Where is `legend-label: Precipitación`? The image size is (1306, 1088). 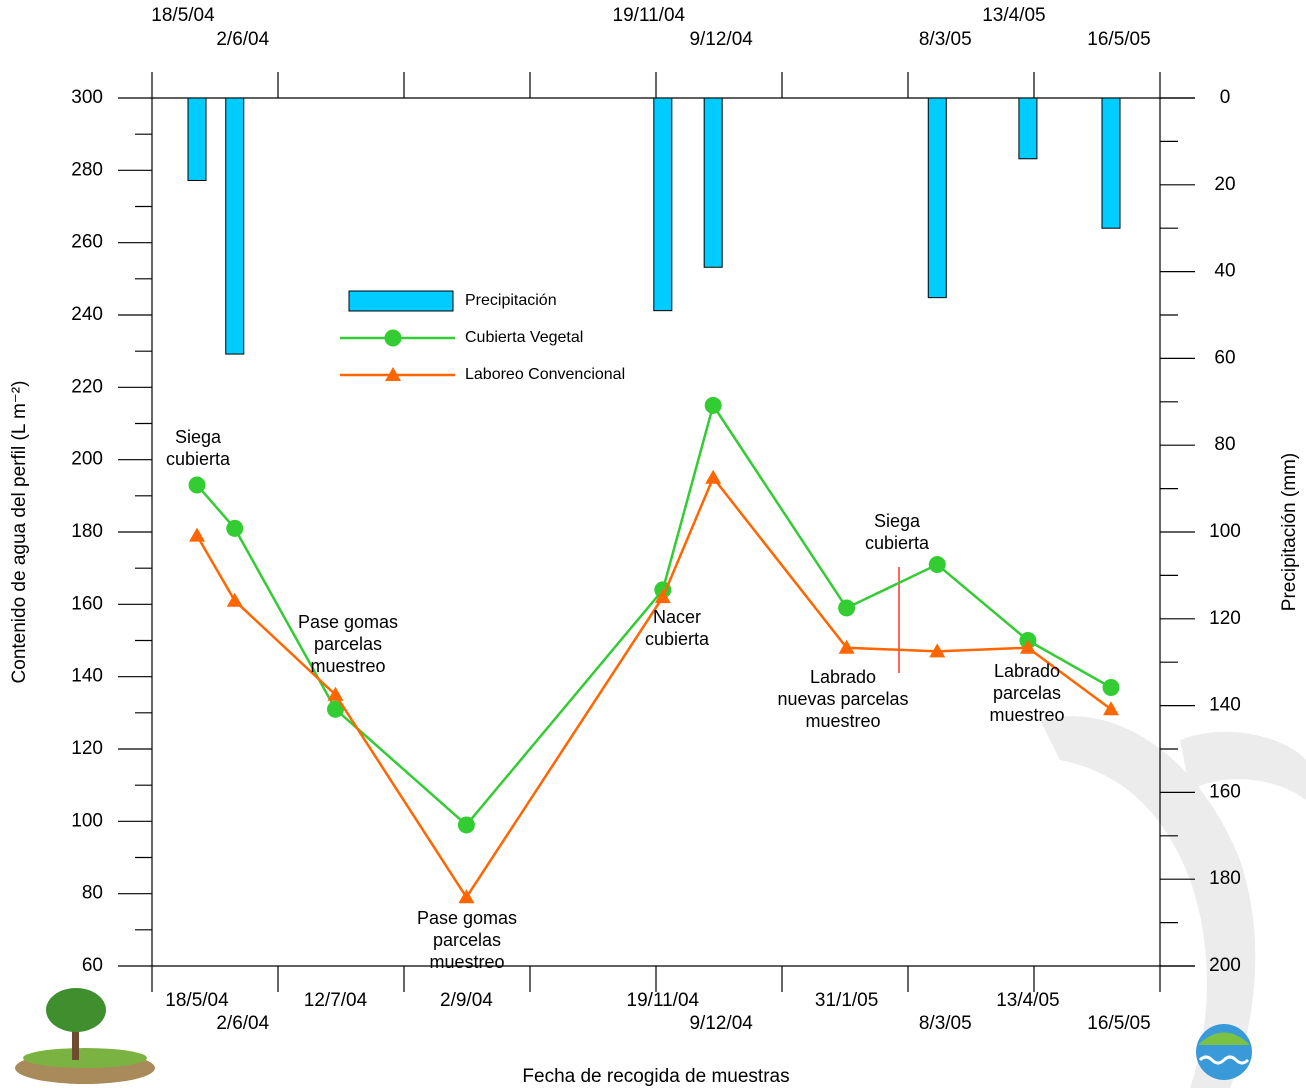 legend-label: Precipitación is located at coordinates (511, 300).